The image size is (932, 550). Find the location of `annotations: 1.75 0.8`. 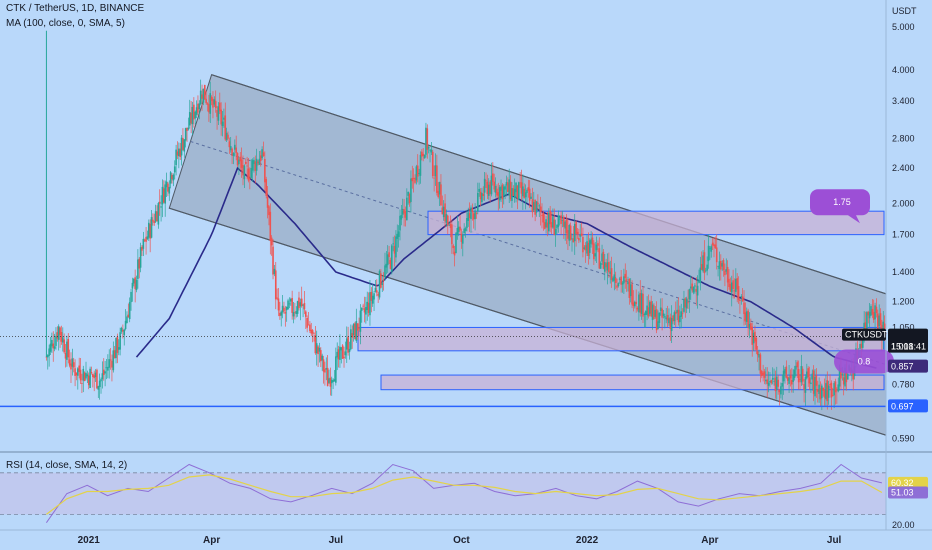

annotations: 1.75 0.8 is located at coordinates (852, 281).